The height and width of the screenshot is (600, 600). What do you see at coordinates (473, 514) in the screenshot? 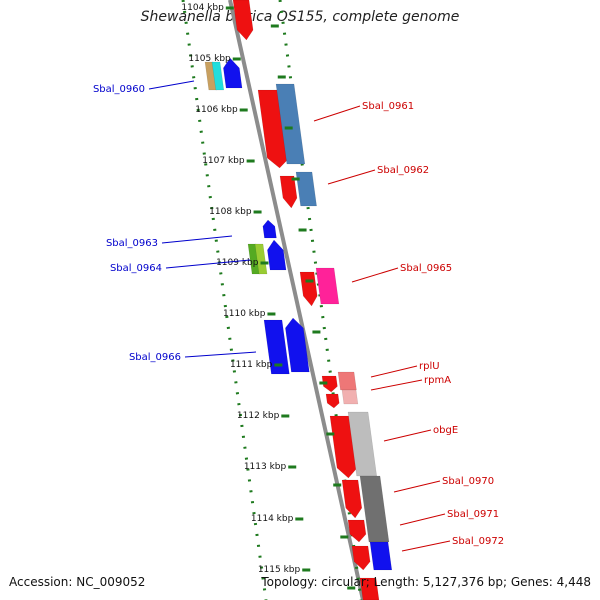
I see `gene-label: Sbal_0971` at bounding box center [473, 514].